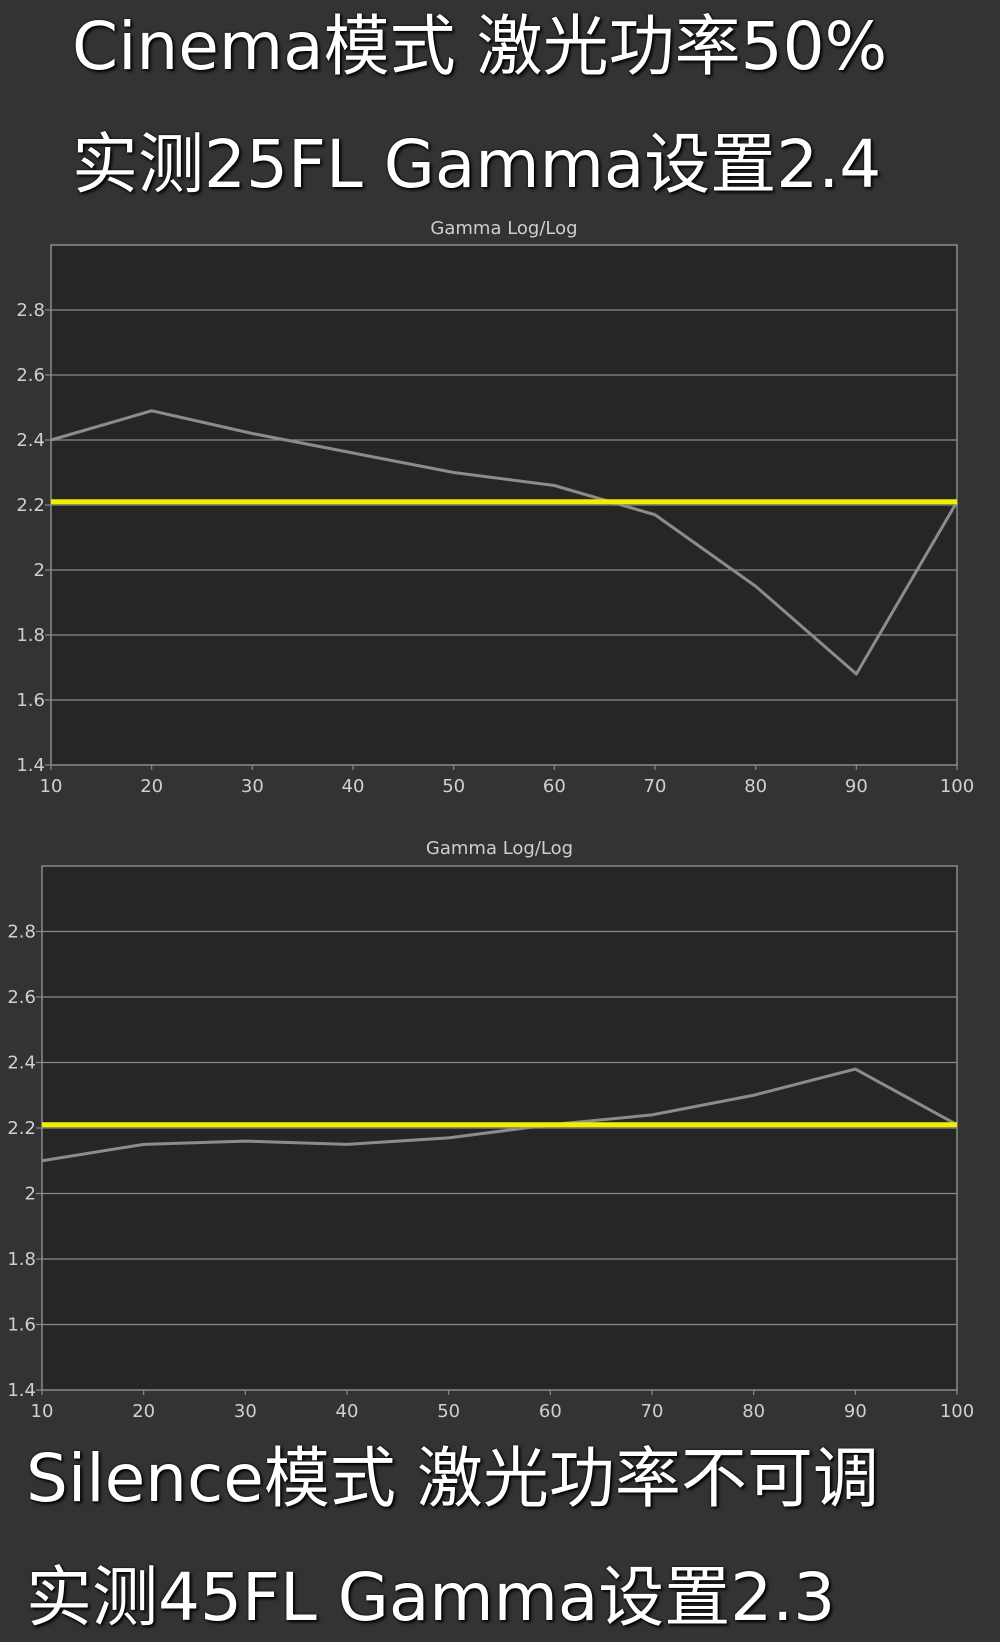  Describe the element at coordinates (480, 46) in the screenshot. I see `top-headline-mode: Cinema模式 激光功率50%` at that location.